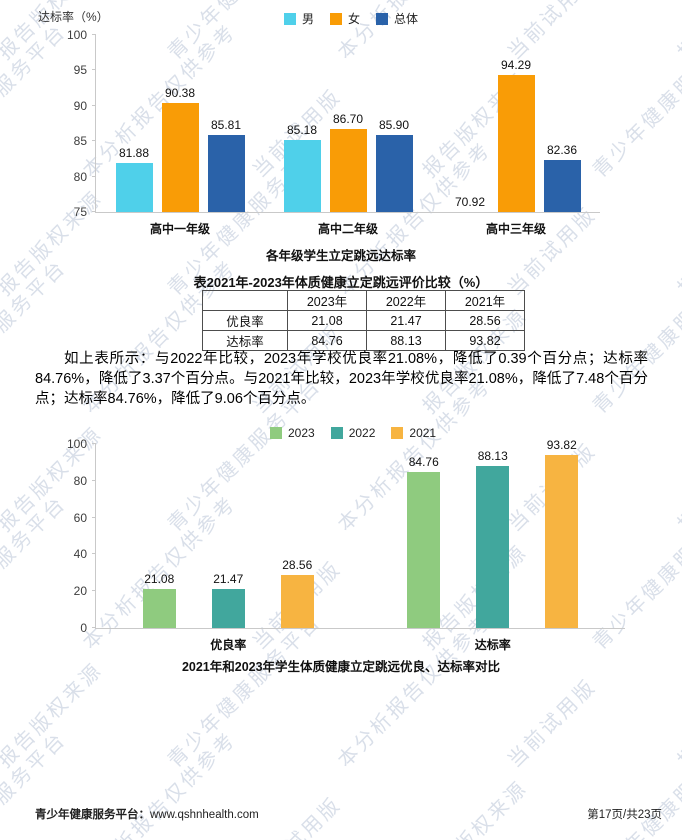  I want to click on chart2-legend: 2023 2022 2021, so click(353, 433).